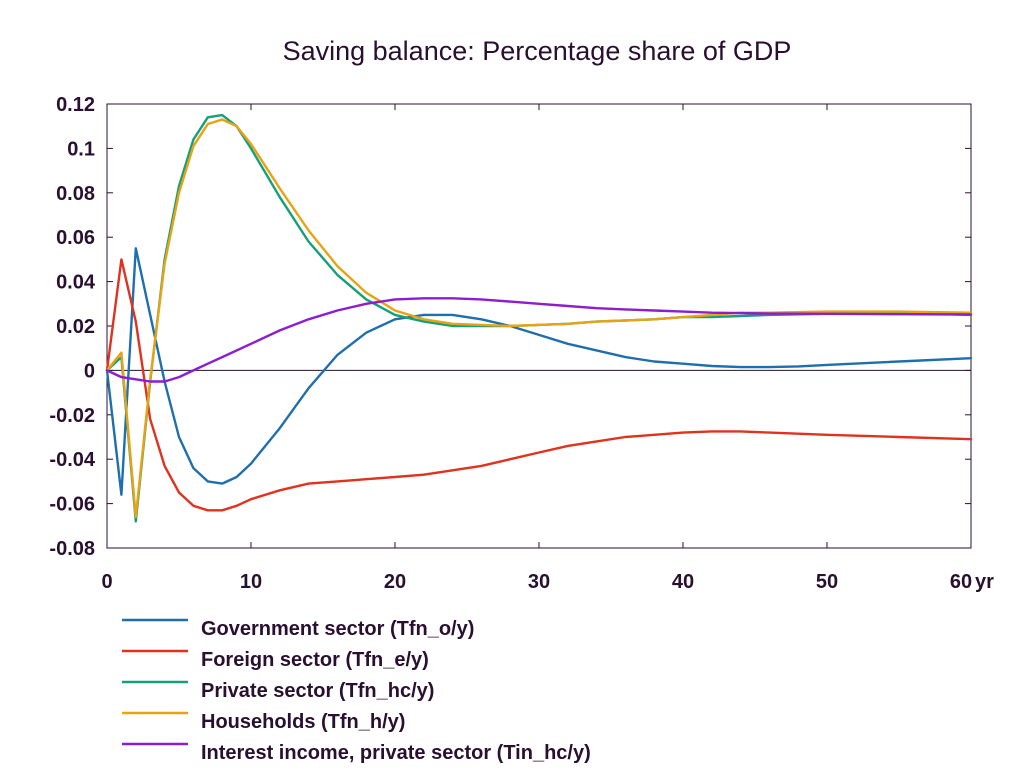 This screenshot has height=778, width=1024. I want to click on x-tick-label: 0, so click(106, 582).